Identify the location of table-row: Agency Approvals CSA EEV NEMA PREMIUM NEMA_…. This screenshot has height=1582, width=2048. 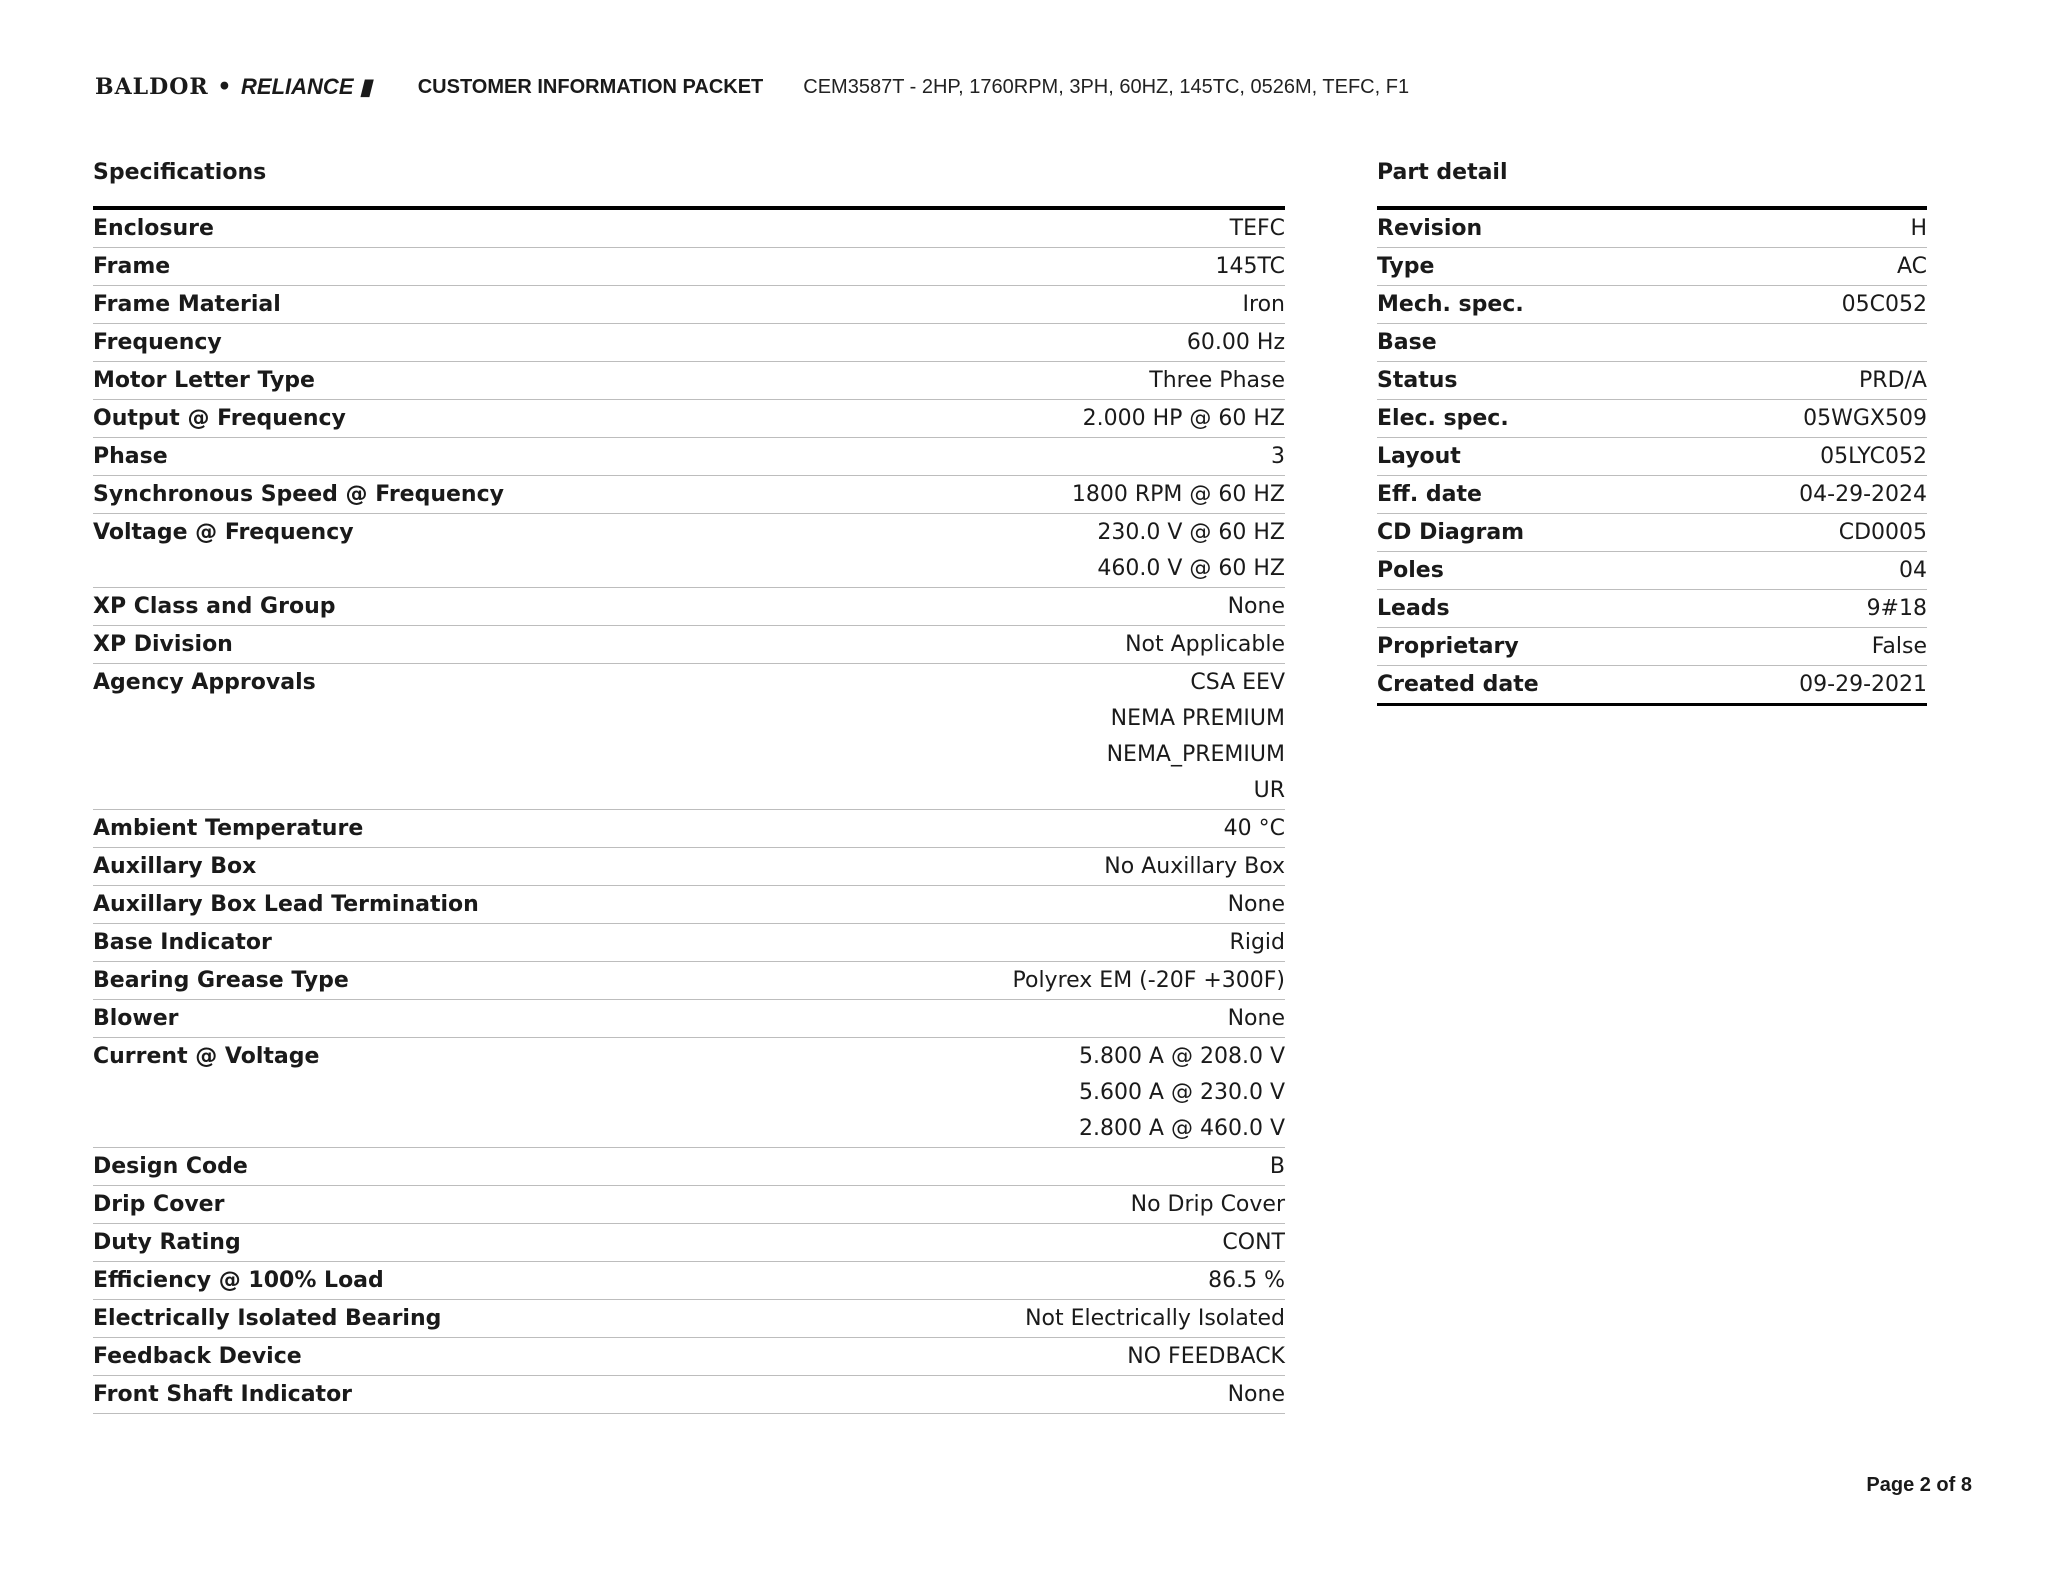
(689, 737).